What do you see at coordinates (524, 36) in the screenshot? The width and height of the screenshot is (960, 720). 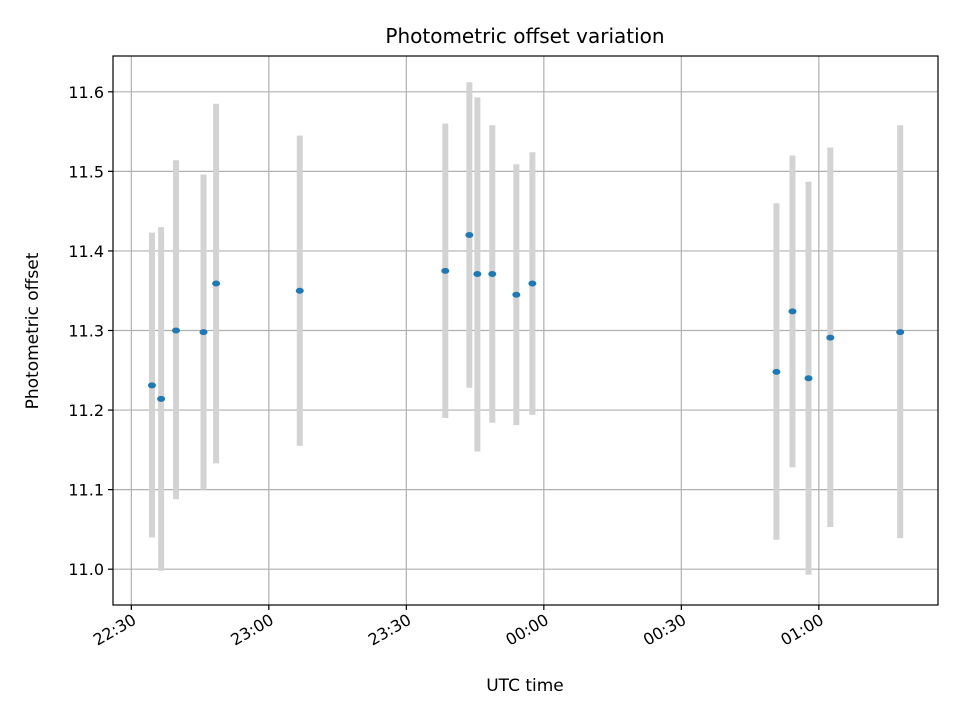 I see `chart-title: Photometric offset variation` at bounding box center [524, 36].